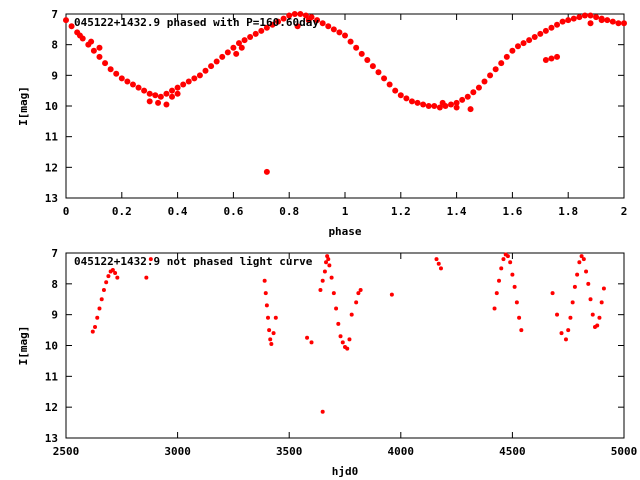 This screenshot has height=480, width=640. What do you see at coordinates (66, 211) in the screenshot?
I see `x-tick-label: 0` at bounding box center [66, 211].